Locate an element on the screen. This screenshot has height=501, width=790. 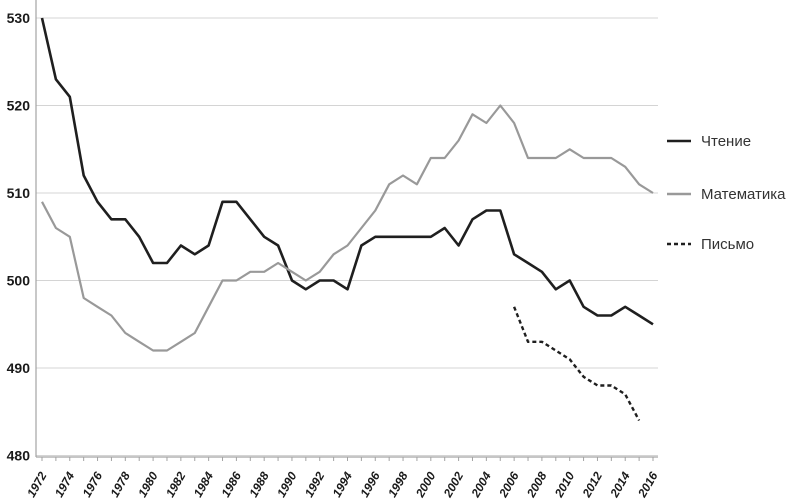
svg-text: 2016 is located at coordinates (648, 484).